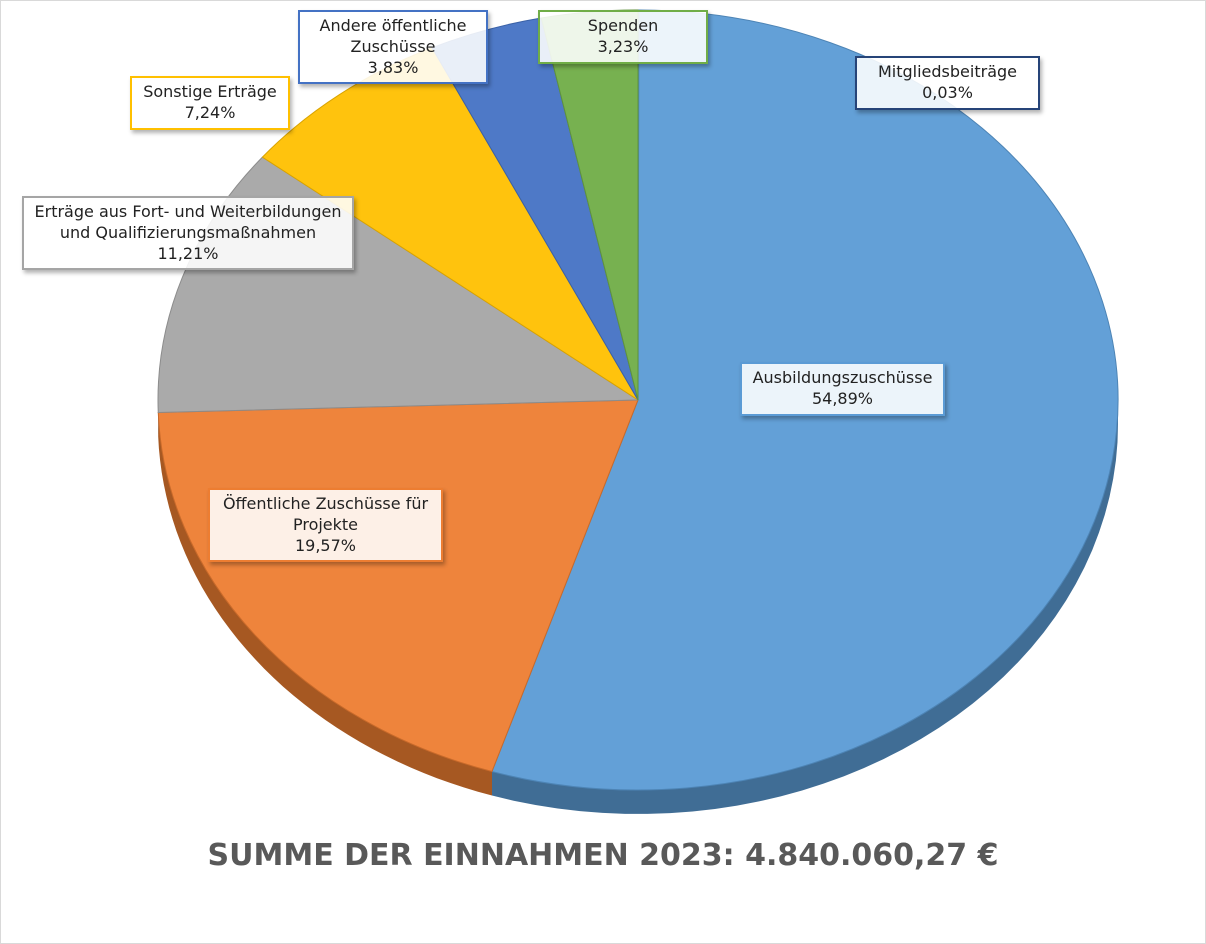 The width and height of the screenshot is (1206, 944). Describe the element at coordinates (393, 67) in the screenshot. I see `label-value: 3,83%` at that location.